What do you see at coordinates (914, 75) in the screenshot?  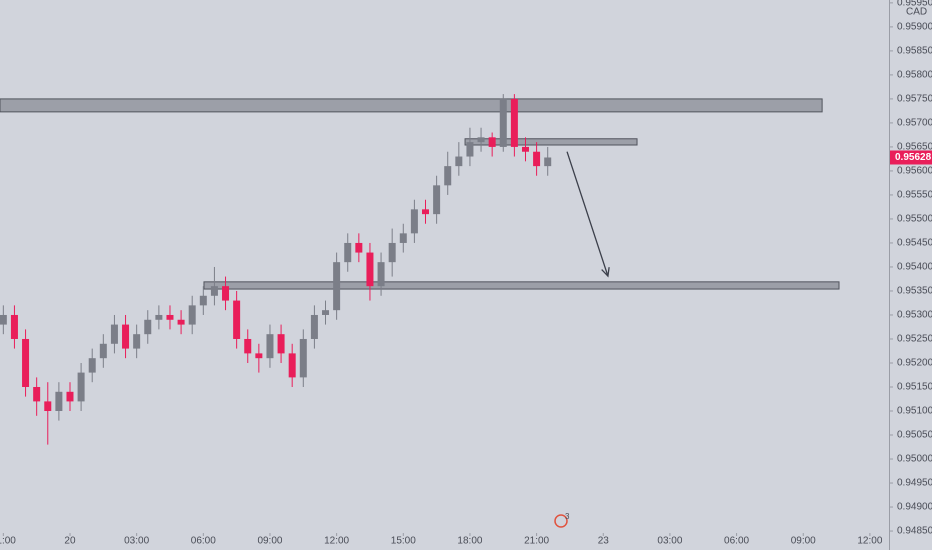 I see `y-tick-label: 0.95800` at bounding box center [914, 75].